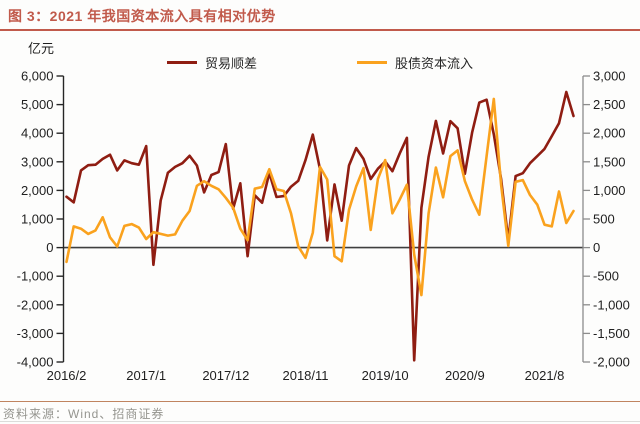 The width and height of the screenshot is (640, 424). I want to click on trade-surplus-line-swatch, so click(181, 62).